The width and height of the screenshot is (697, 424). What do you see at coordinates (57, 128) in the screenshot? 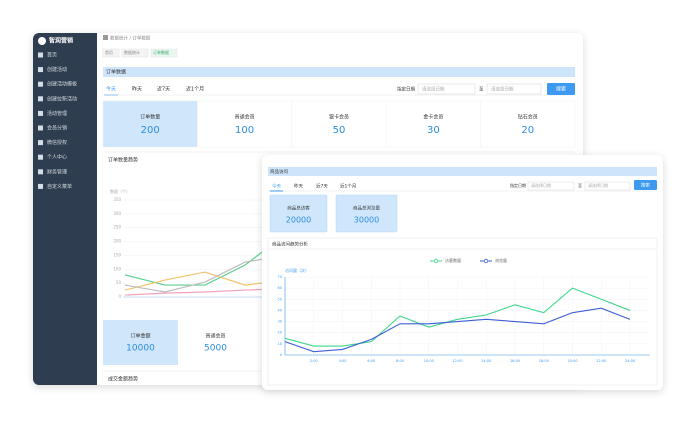
I see `menu-item: 会员分销` at bounding box center [57, 128].